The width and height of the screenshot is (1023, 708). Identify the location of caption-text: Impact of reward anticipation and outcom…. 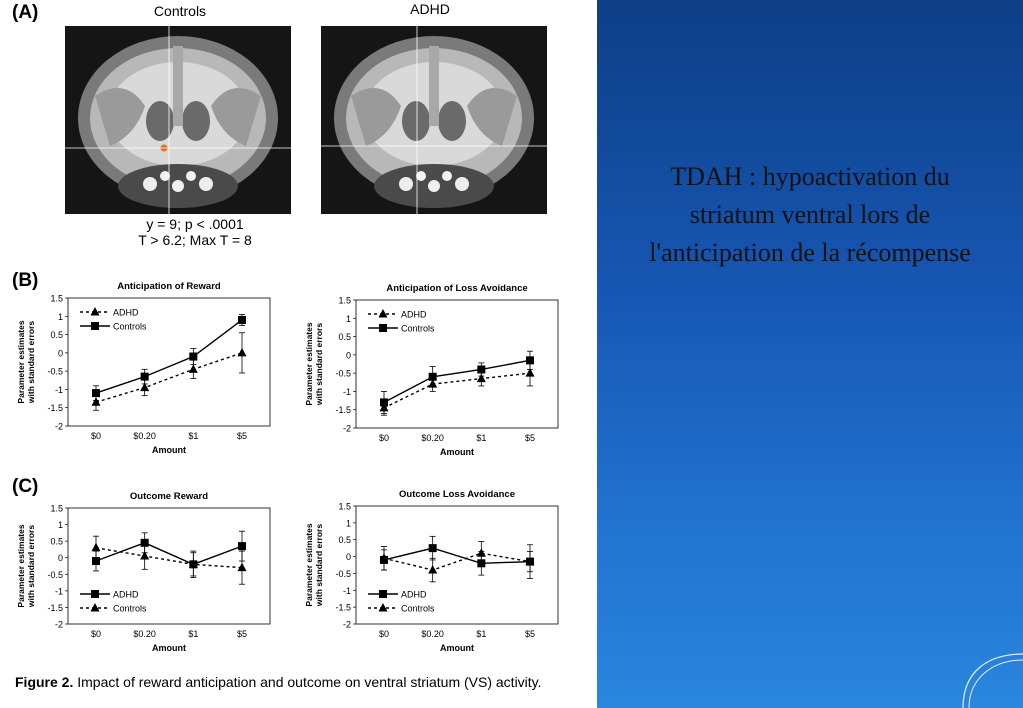
(307, 682).